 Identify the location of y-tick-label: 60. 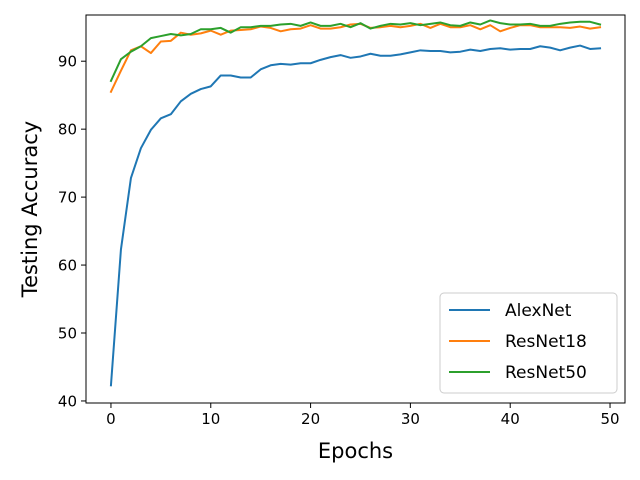
(67, 266).